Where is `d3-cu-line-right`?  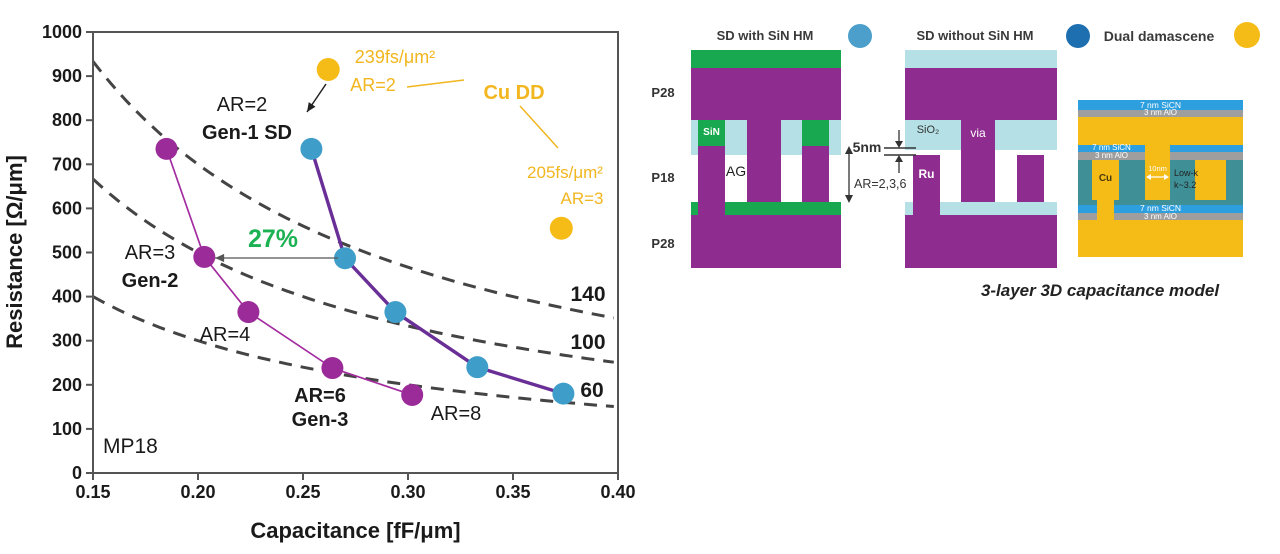
d3-cu-line-right is located at coordinates (1210, 180).